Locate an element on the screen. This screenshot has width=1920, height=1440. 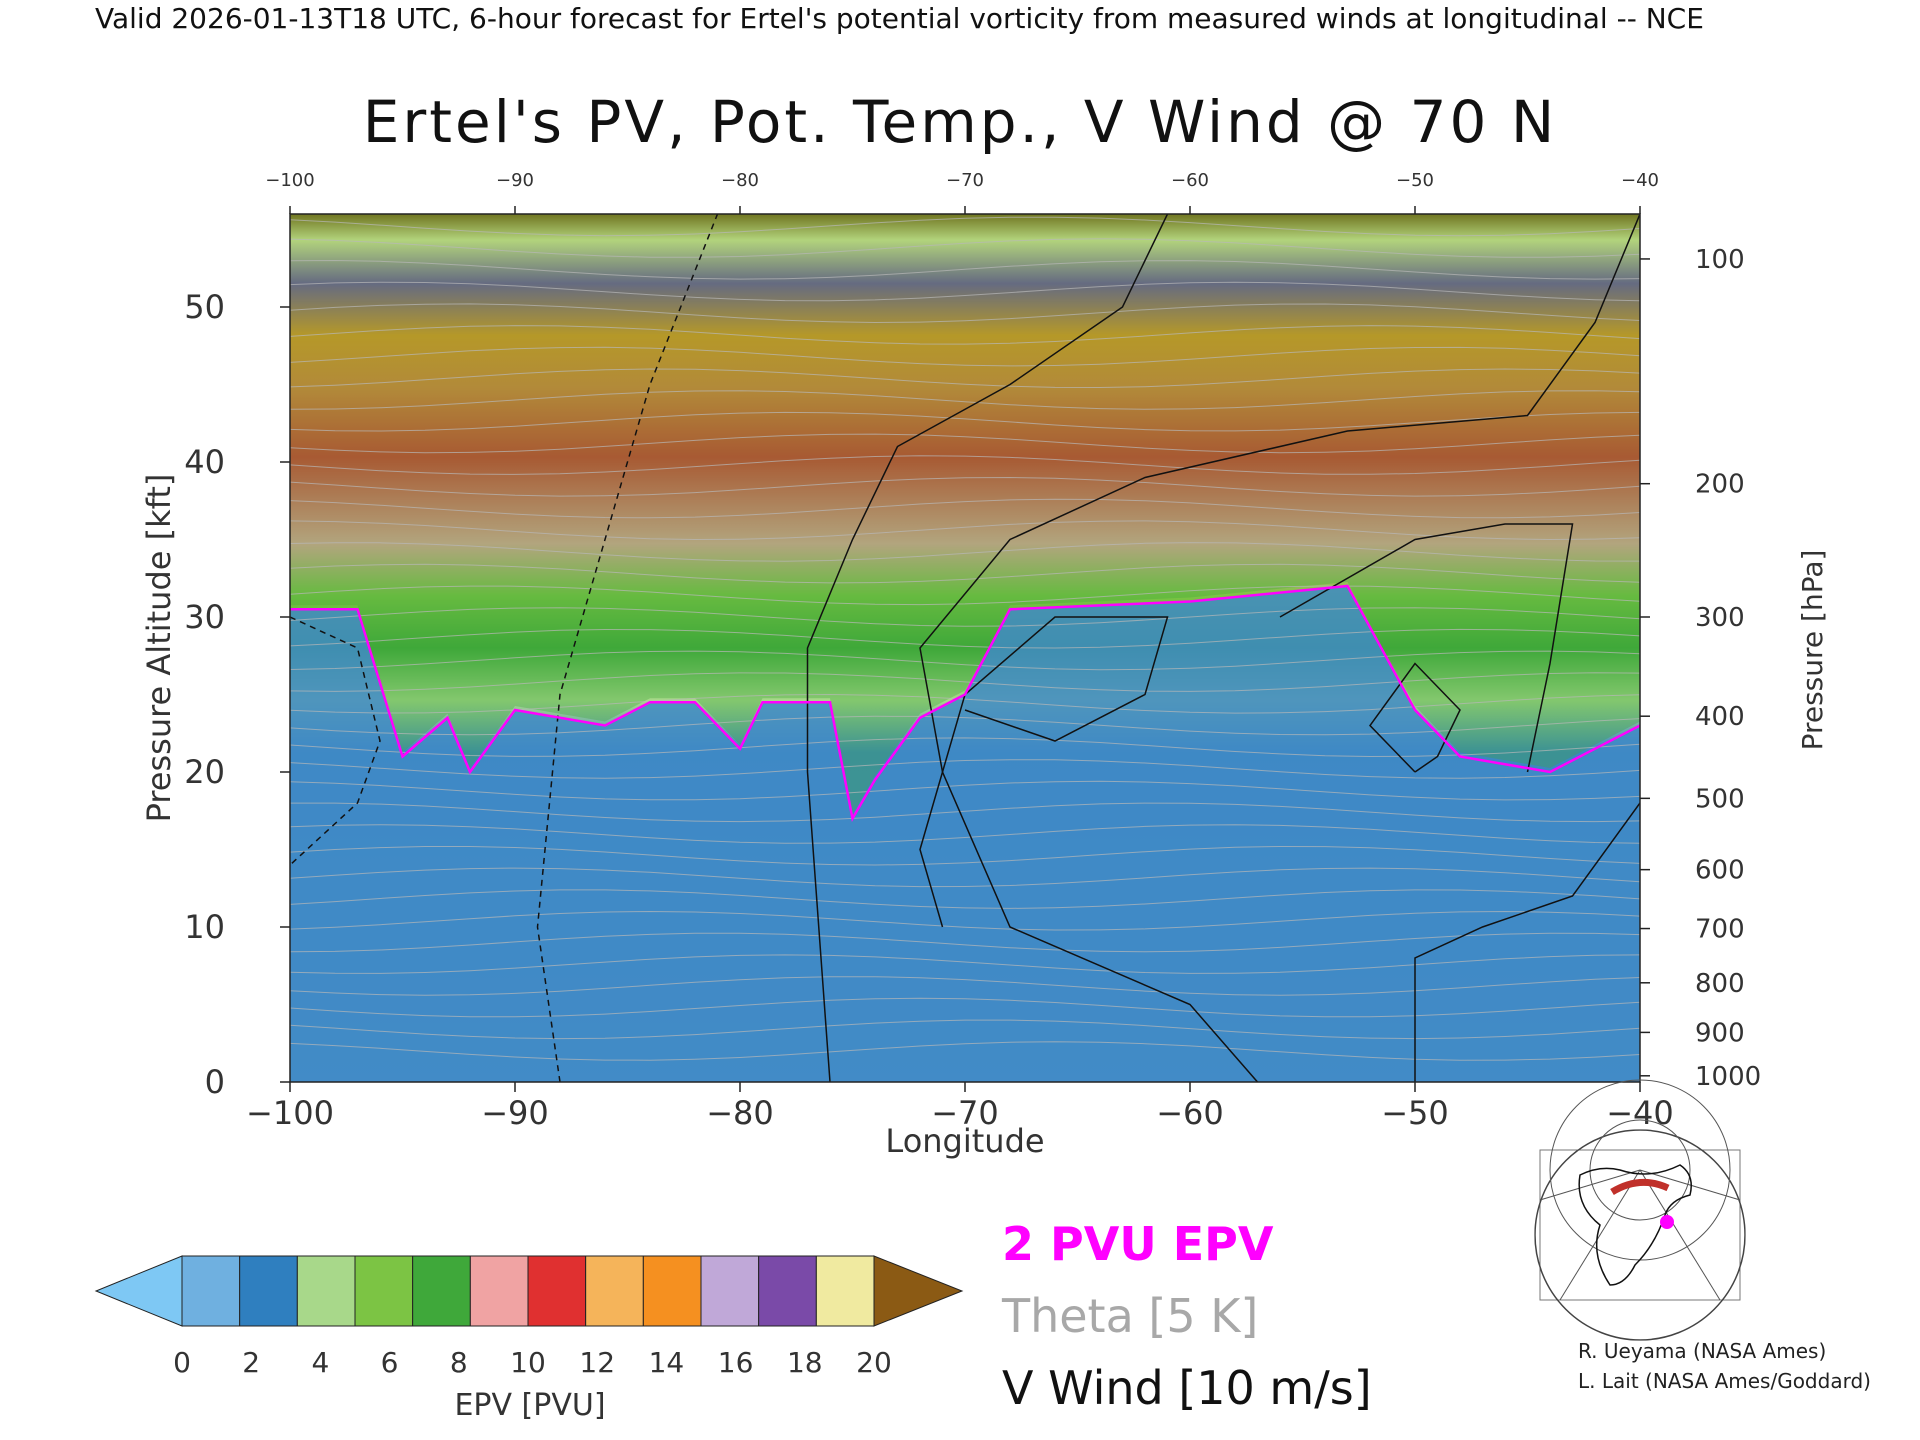
x-tick-label: −100 is located at coordinates (290, 1113).